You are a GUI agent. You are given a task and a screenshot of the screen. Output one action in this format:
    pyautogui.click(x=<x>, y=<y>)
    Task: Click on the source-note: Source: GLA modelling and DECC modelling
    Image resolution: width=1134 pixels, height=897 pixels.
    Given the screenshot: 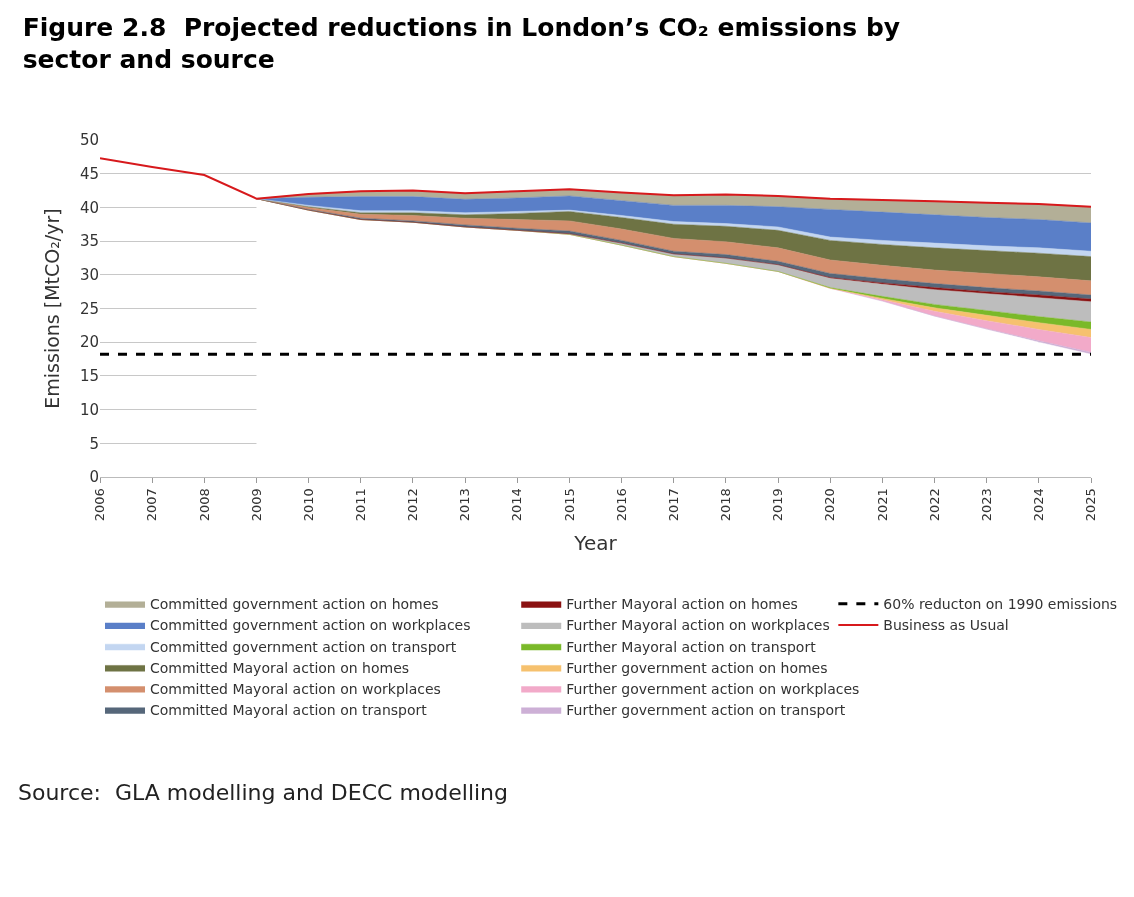 What is the action you would take?
    pyautogui.click(x=263, y=792)
    